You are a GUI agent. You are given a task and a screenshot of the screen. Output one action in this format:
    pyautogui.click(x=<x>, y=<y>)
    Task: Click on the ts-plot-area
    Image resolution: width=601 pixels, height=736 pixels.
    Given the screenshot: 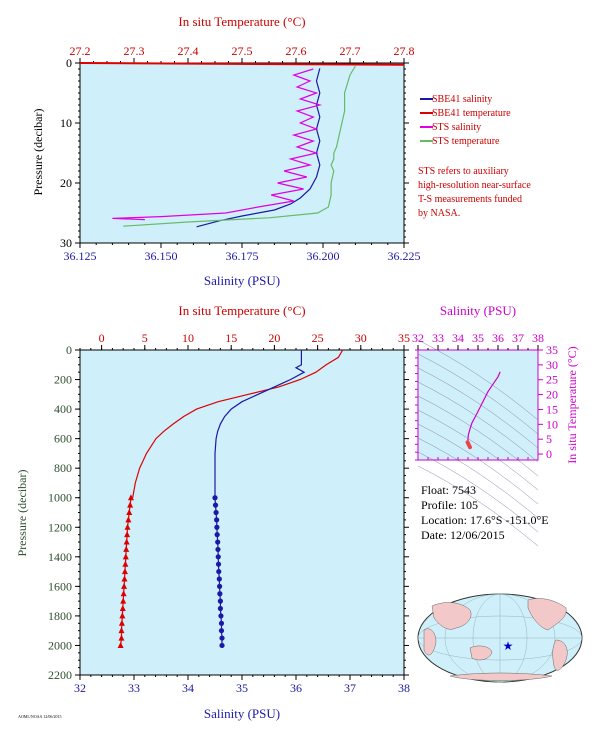 What is the action you would take?
    pyautogui.click(x=478, y=405)
    